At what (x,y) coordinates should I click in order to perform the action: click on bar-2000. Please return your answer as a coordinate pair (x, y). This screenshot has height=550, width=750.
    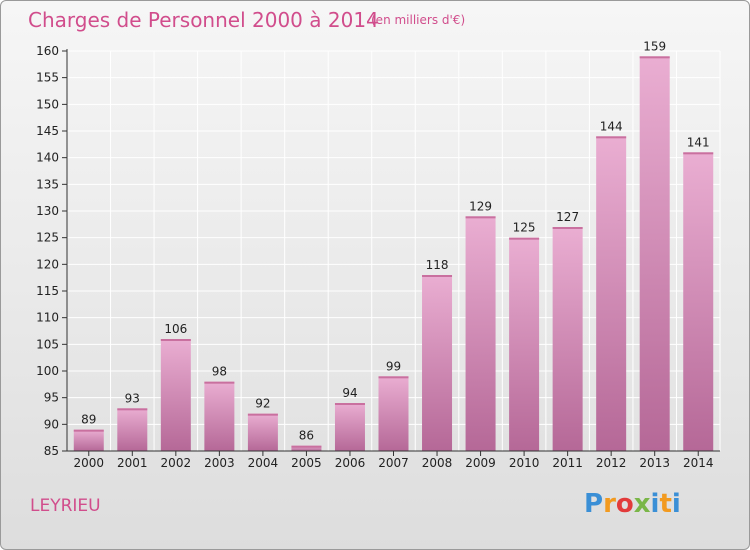
    Looking at the image, I should click on (88, 440).